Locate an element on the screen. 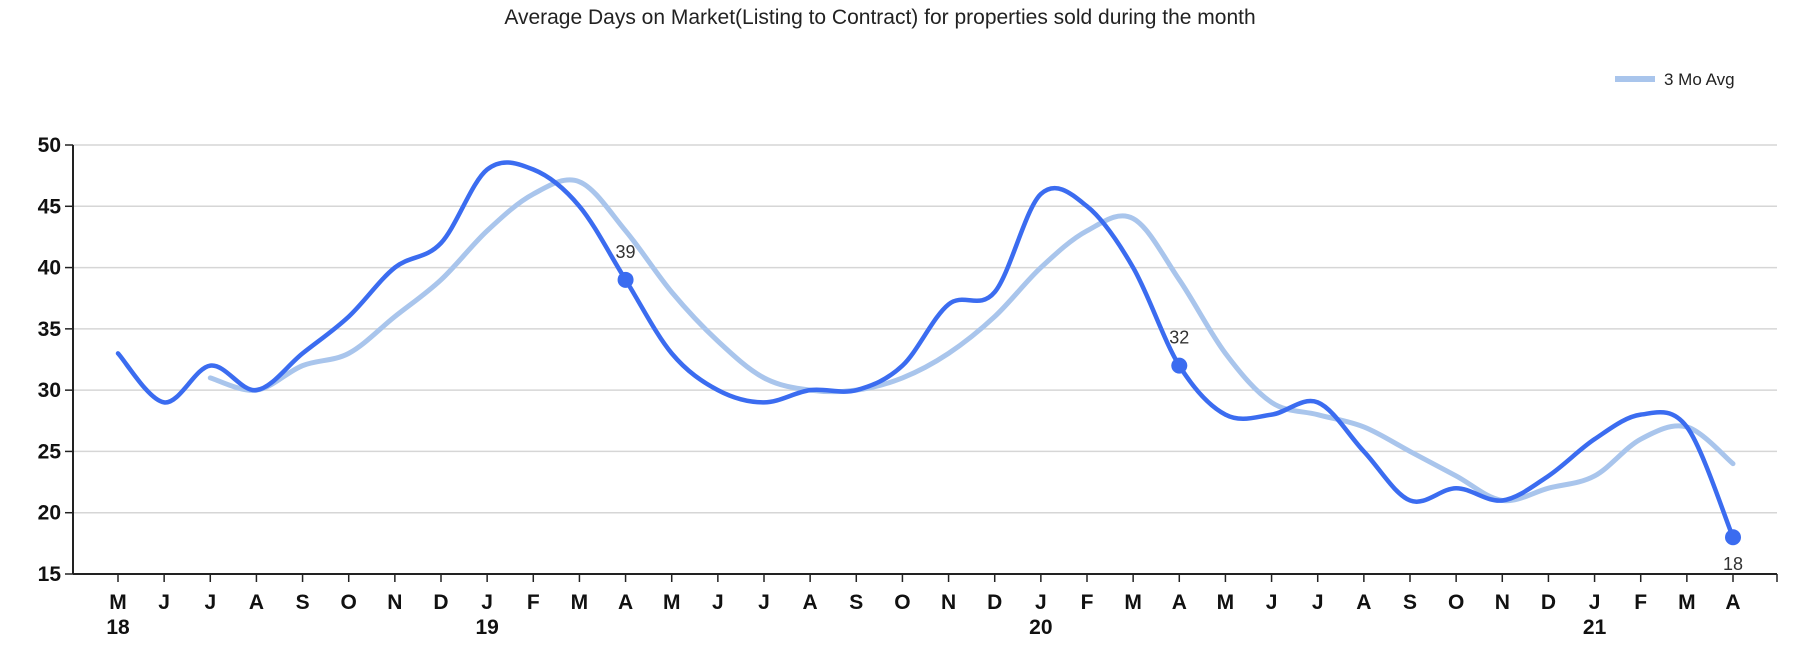  legend-label-3mo-avg: 3 Mo Avg is located at coordinates (1699, 79).